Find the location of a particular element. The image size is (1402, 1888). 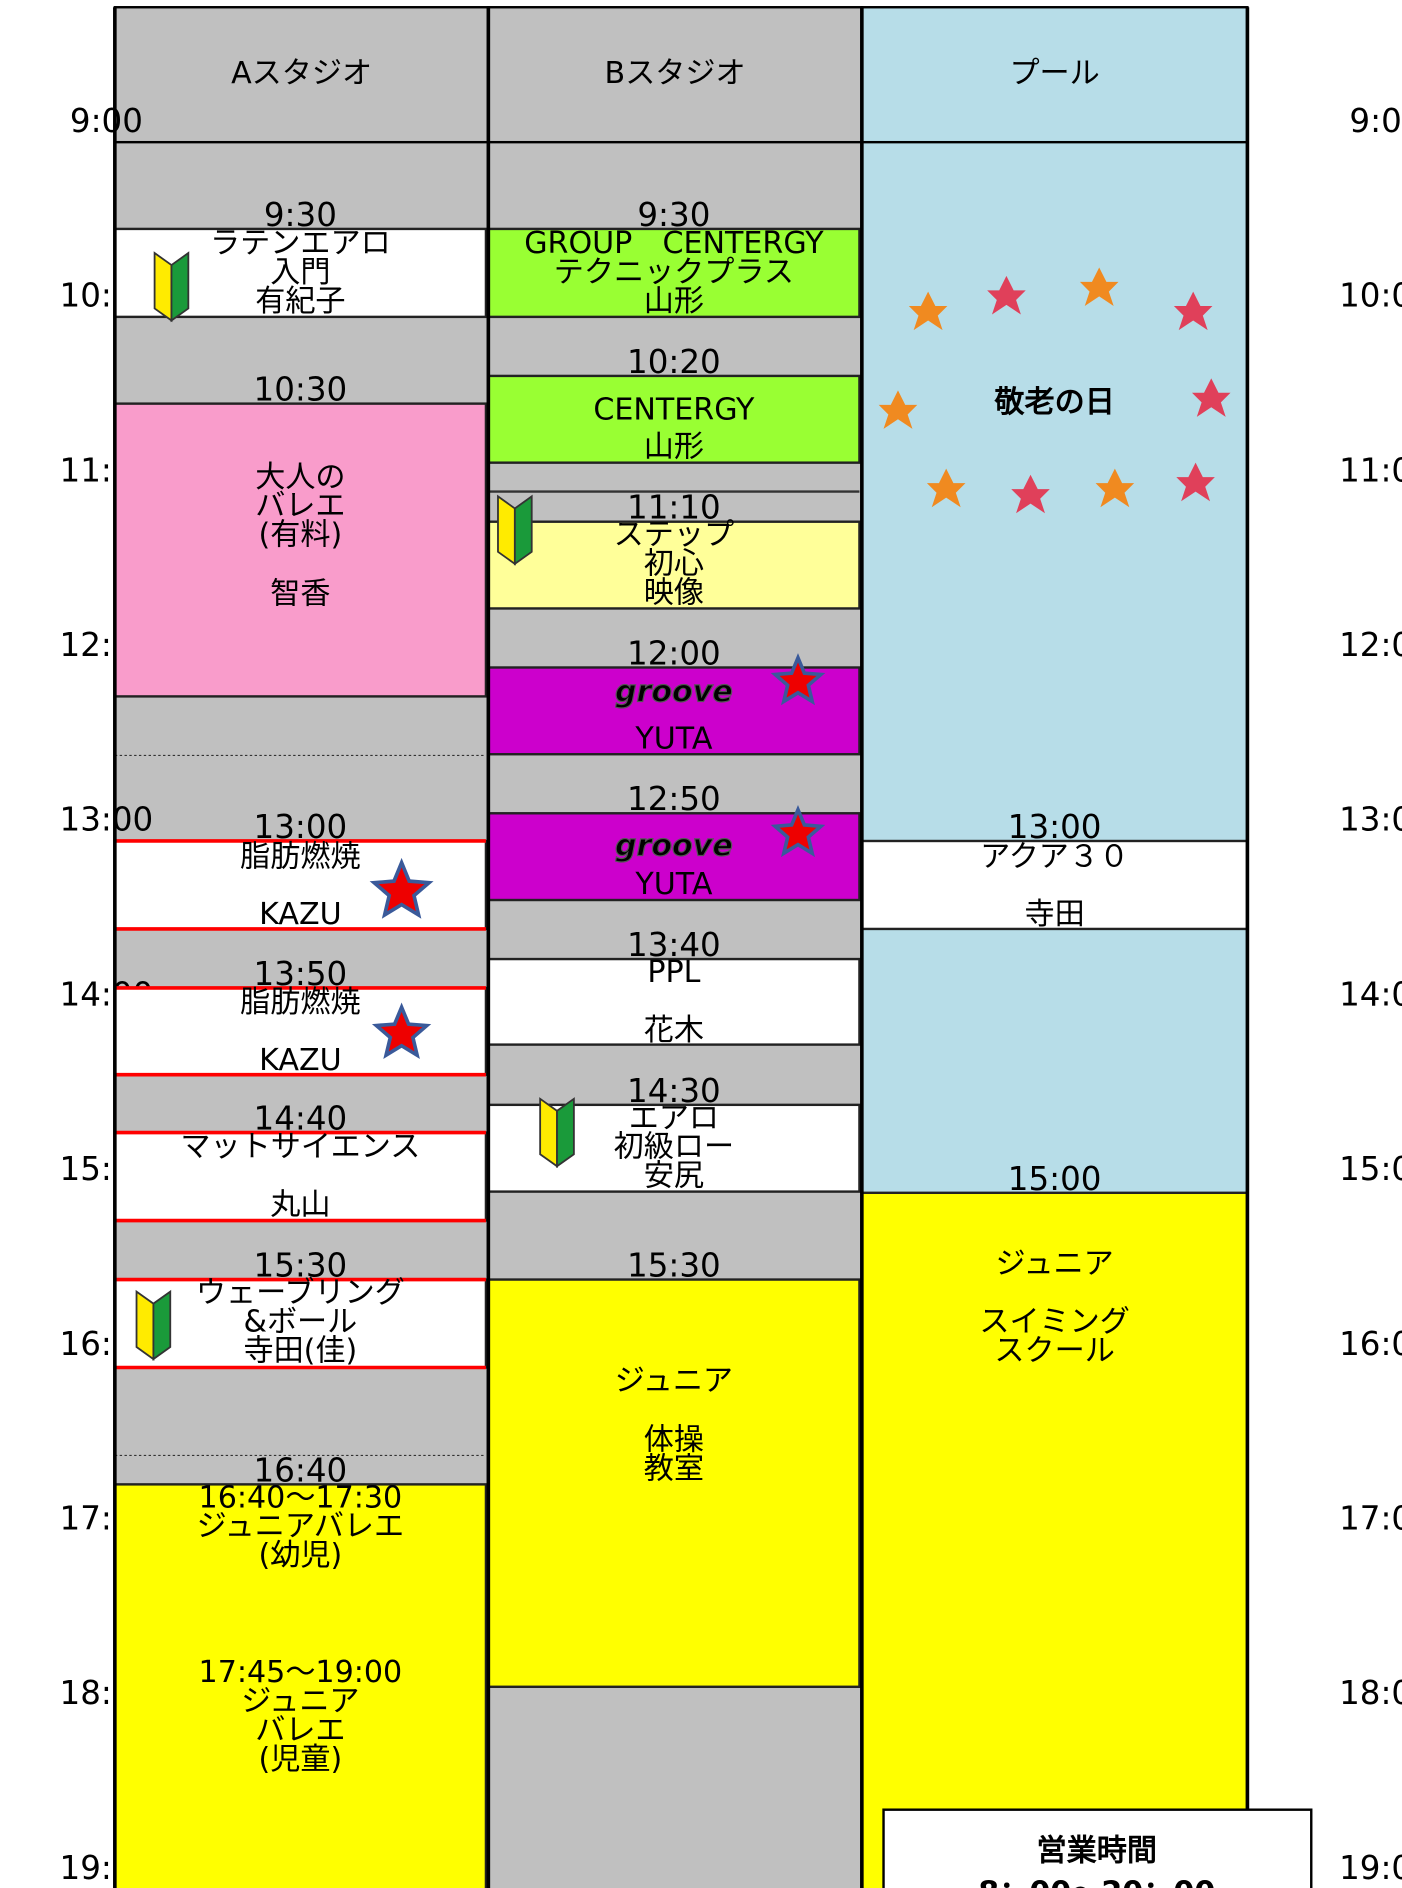

start-time: 12:50 is located at coordinates (674, 799).